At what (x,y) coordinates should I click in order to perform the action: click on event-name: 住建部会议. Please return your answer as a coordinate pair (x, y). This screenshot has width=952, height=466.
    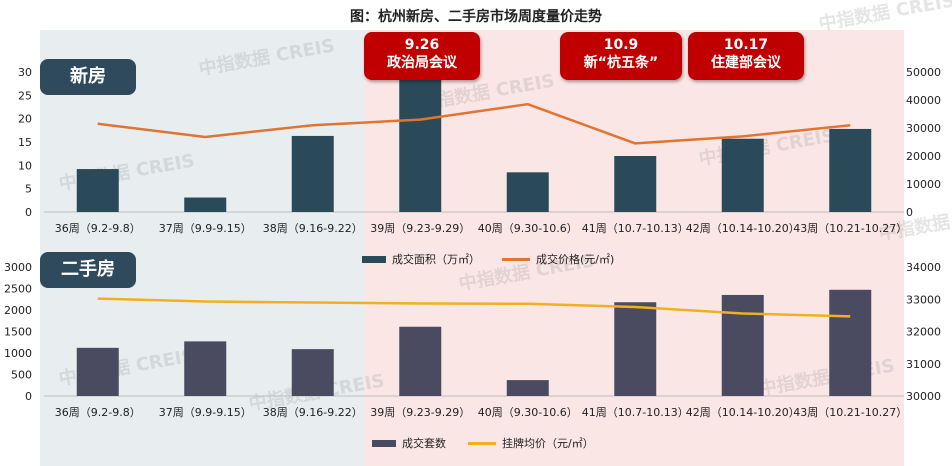
    Looking at the image, I should click on (746, 63).